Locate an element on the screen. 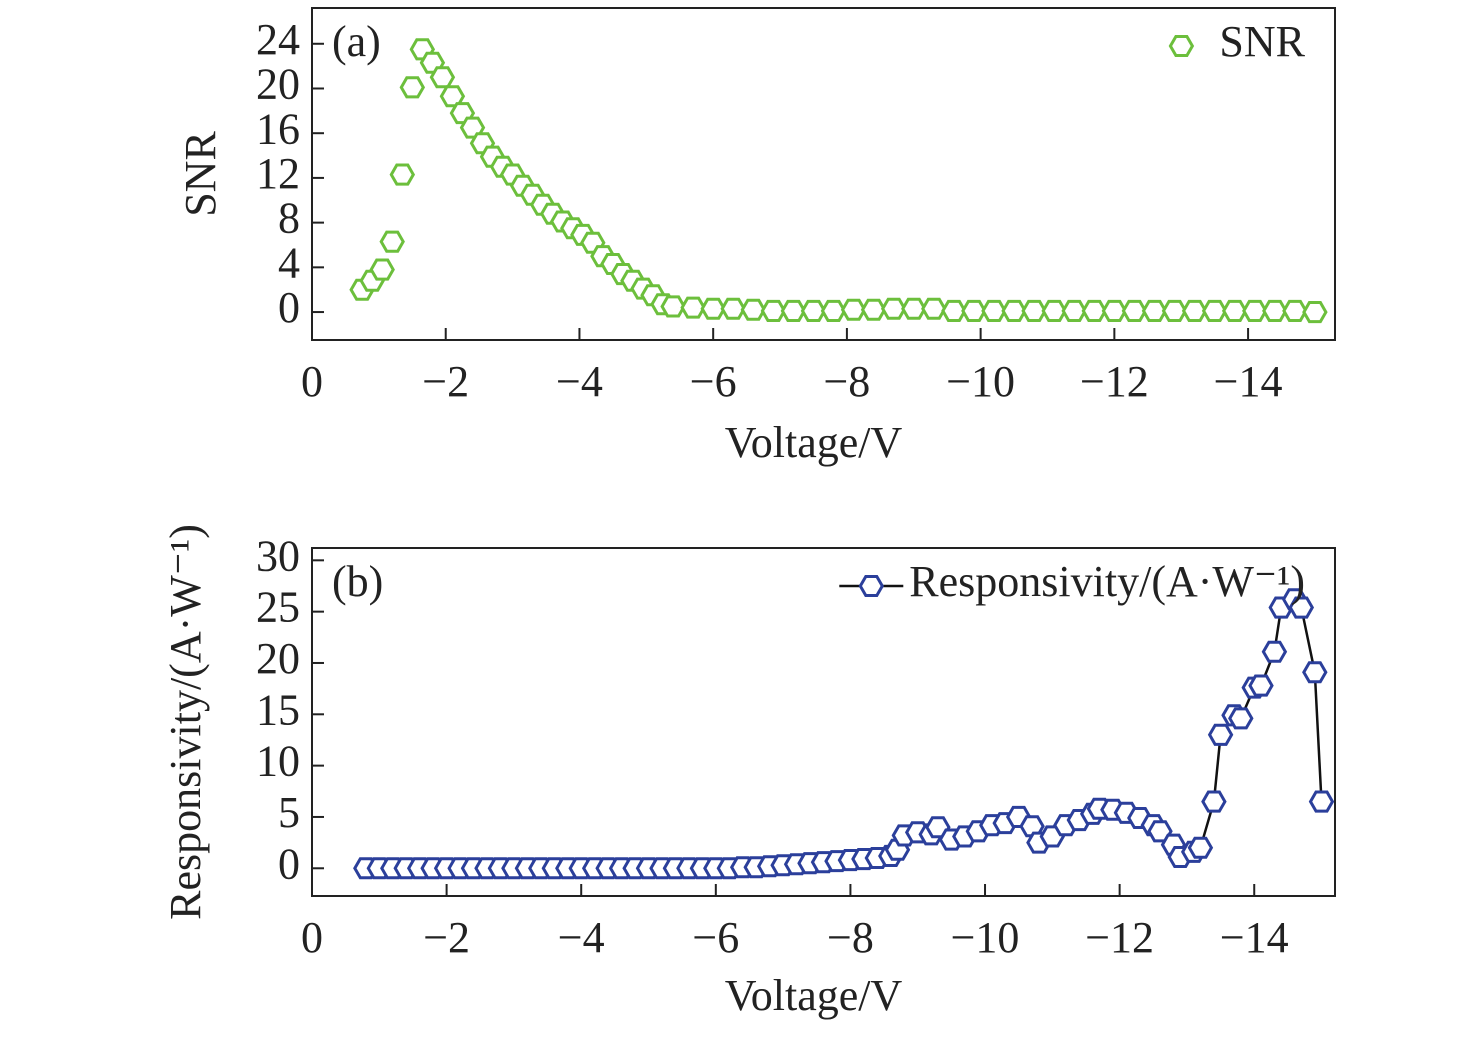  y-tick-label: 24 is located at coordinates (278, 39).